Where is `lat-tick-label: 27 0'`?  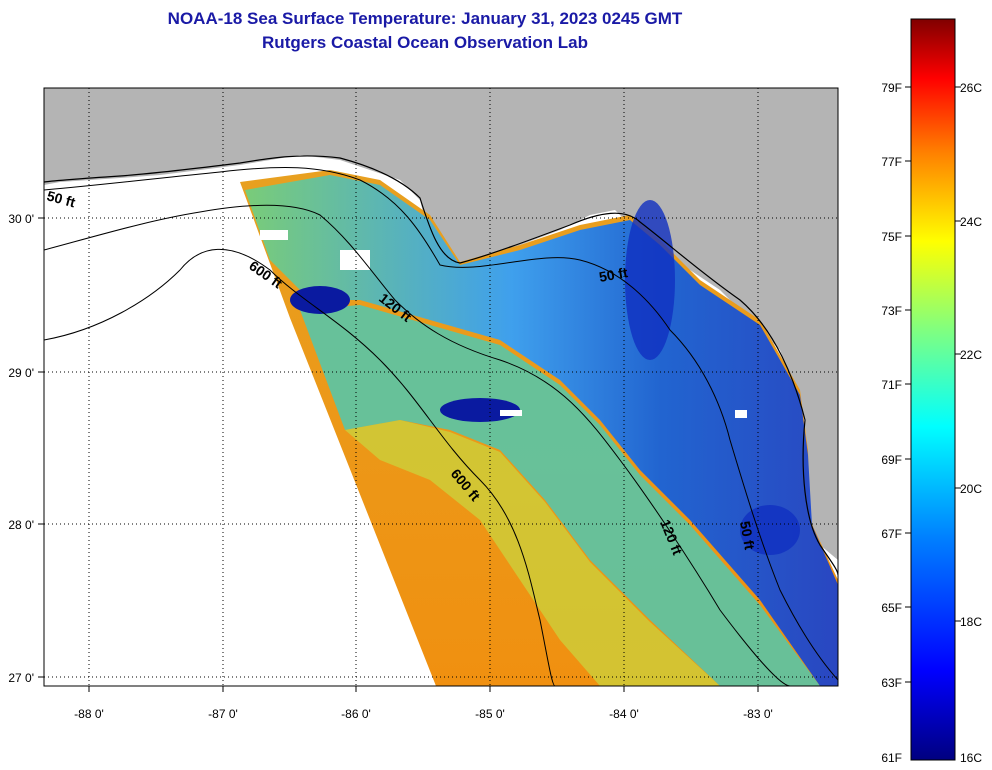
lat-tick-label: 27 0' is located at coordinates (21, 678).